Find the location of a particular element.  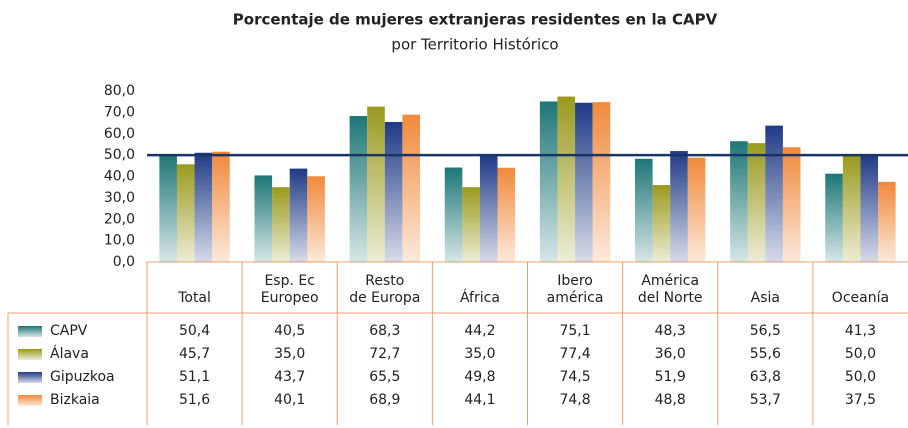

table-value: 48,3 is located at coordinates (670, 331).